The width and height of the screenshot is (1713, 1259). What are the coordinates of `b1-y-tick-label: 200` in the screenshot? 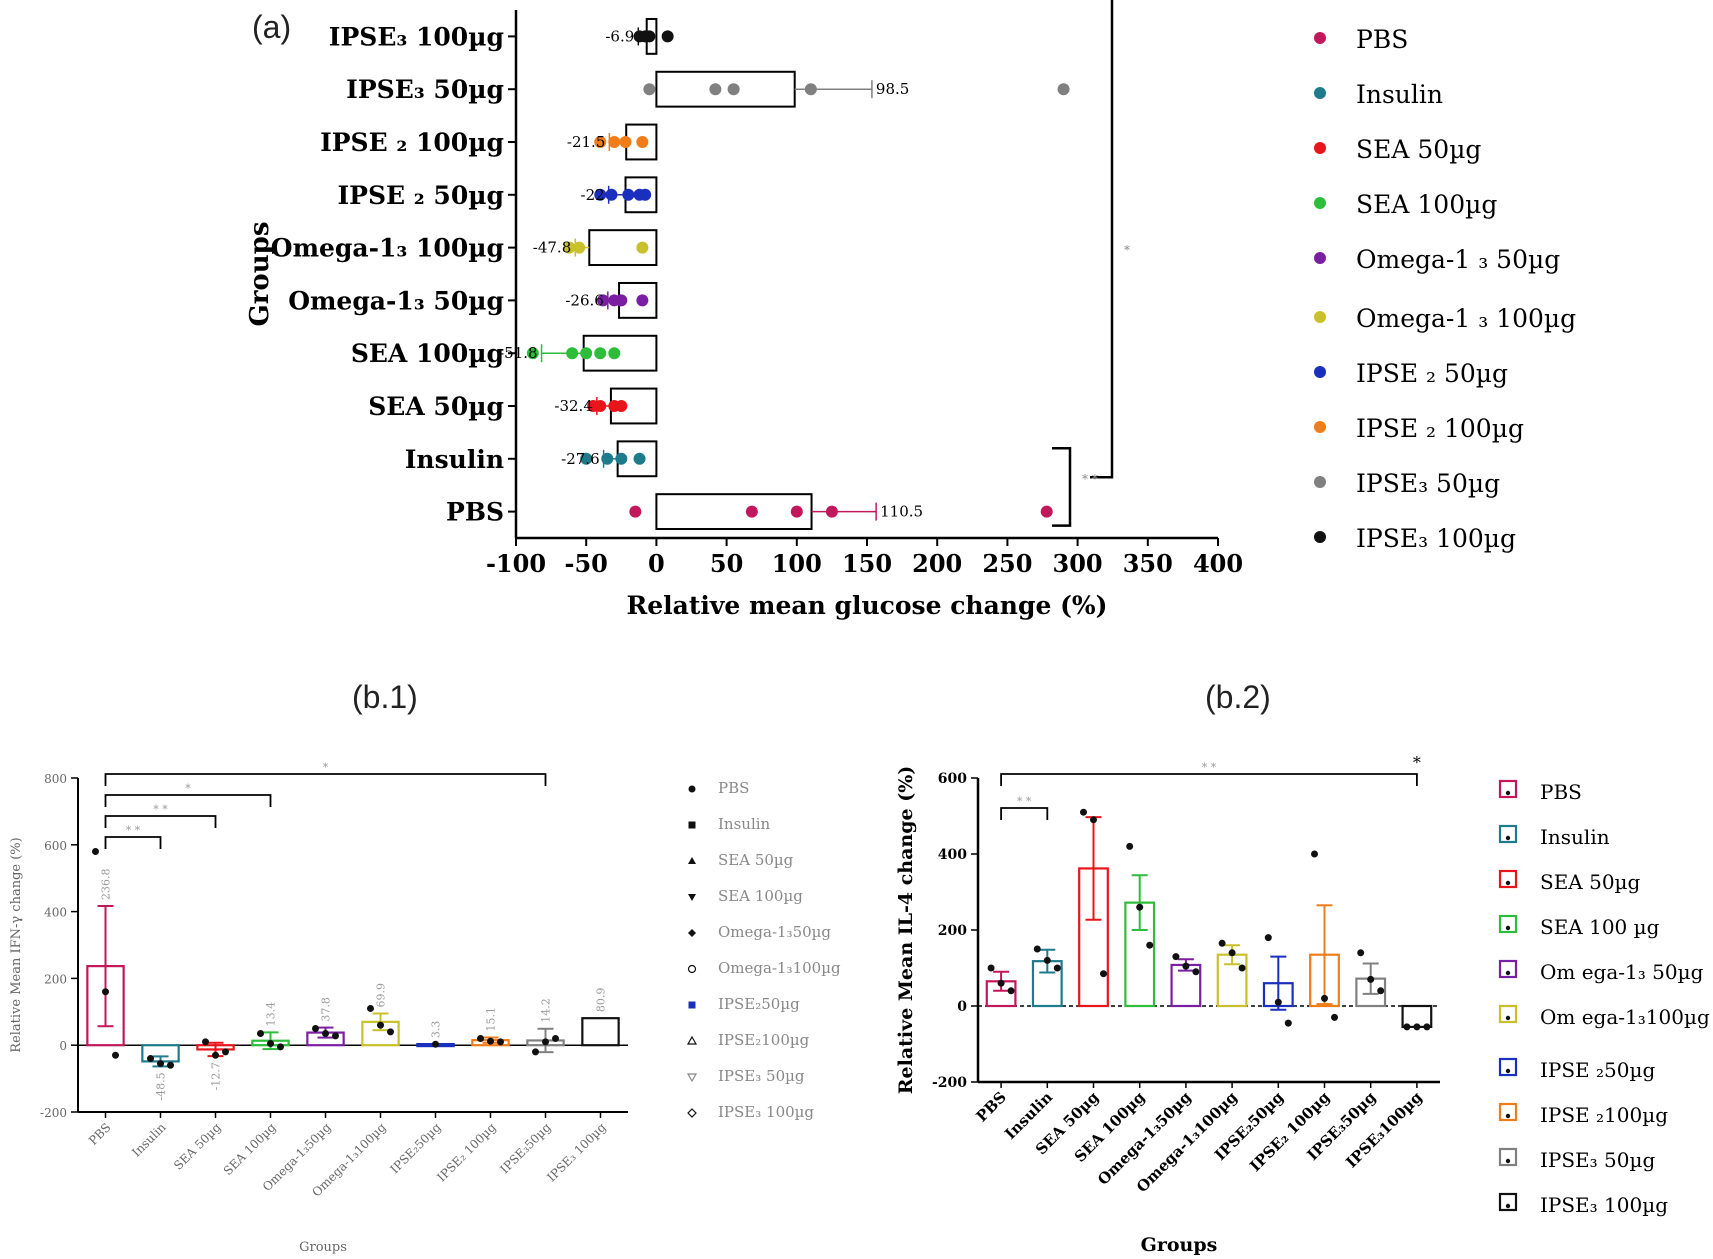 It's located at (55, 979).